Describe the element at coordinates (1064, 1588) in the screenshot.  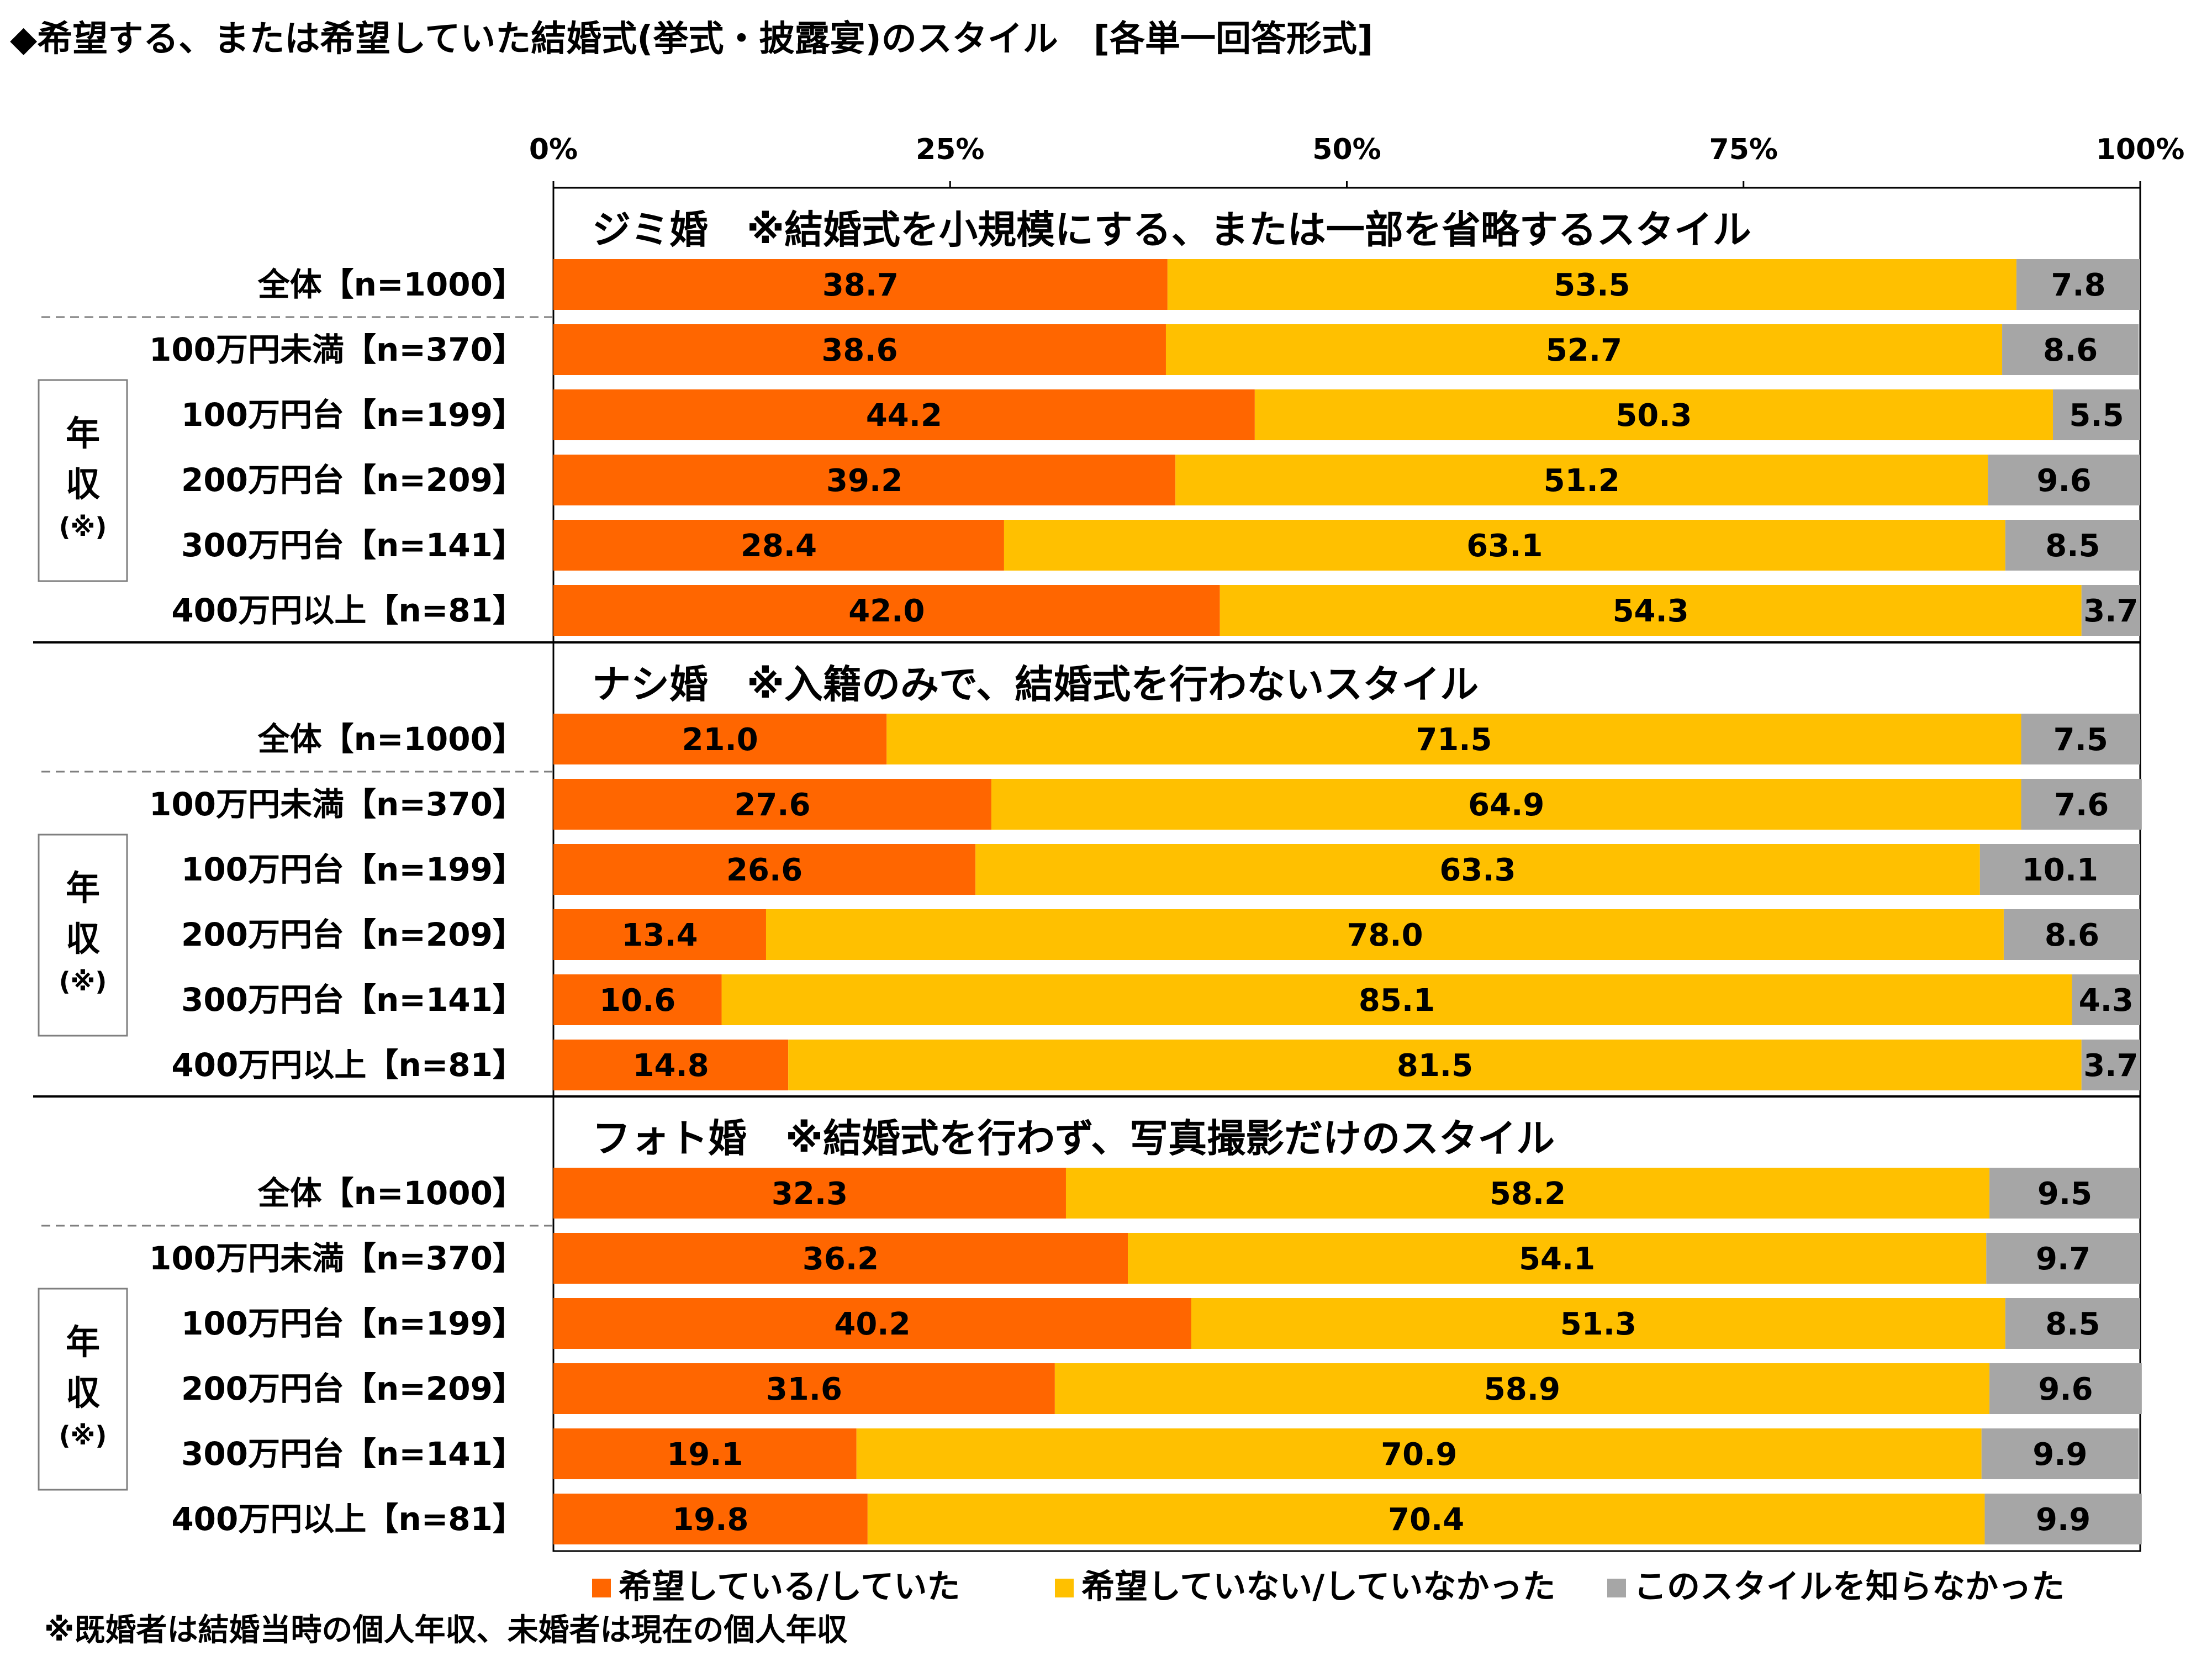
I see `legend-swatch-nohope` at that location.